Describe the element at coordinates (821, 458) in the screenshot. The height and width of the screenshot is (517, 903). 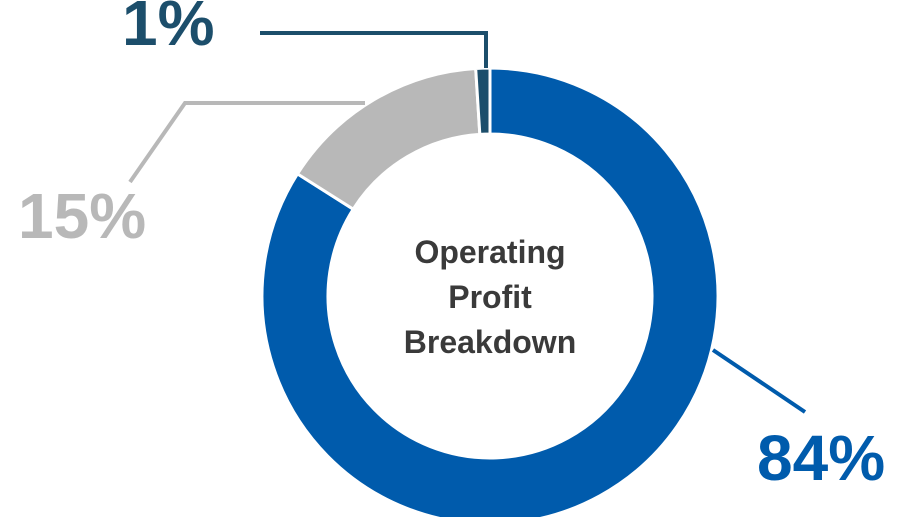
I see `value-label: 84%` at that location.